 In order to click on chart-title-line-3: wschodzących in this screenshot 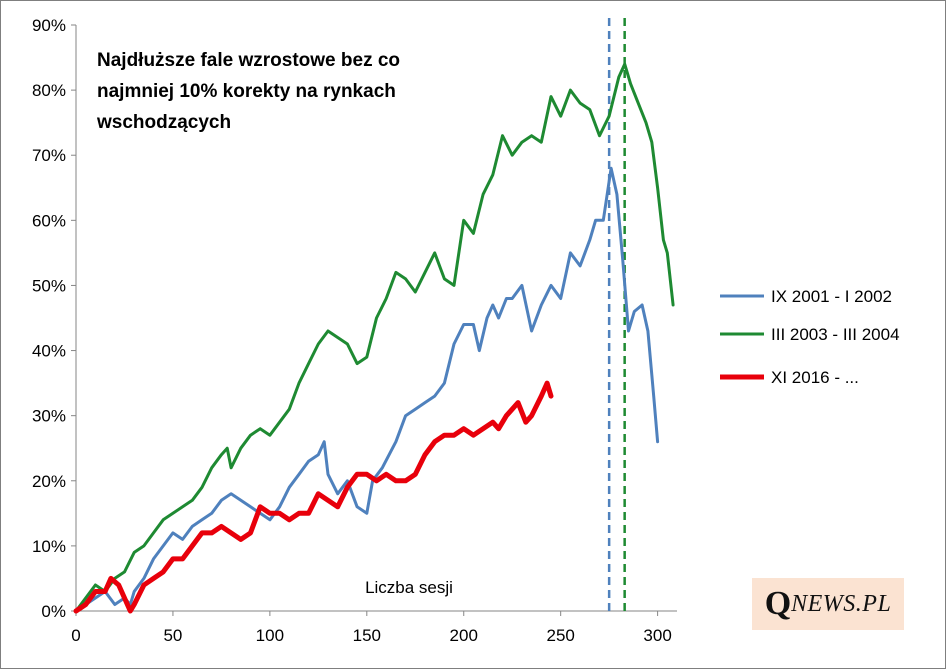, I will do `click(163, 122)`.